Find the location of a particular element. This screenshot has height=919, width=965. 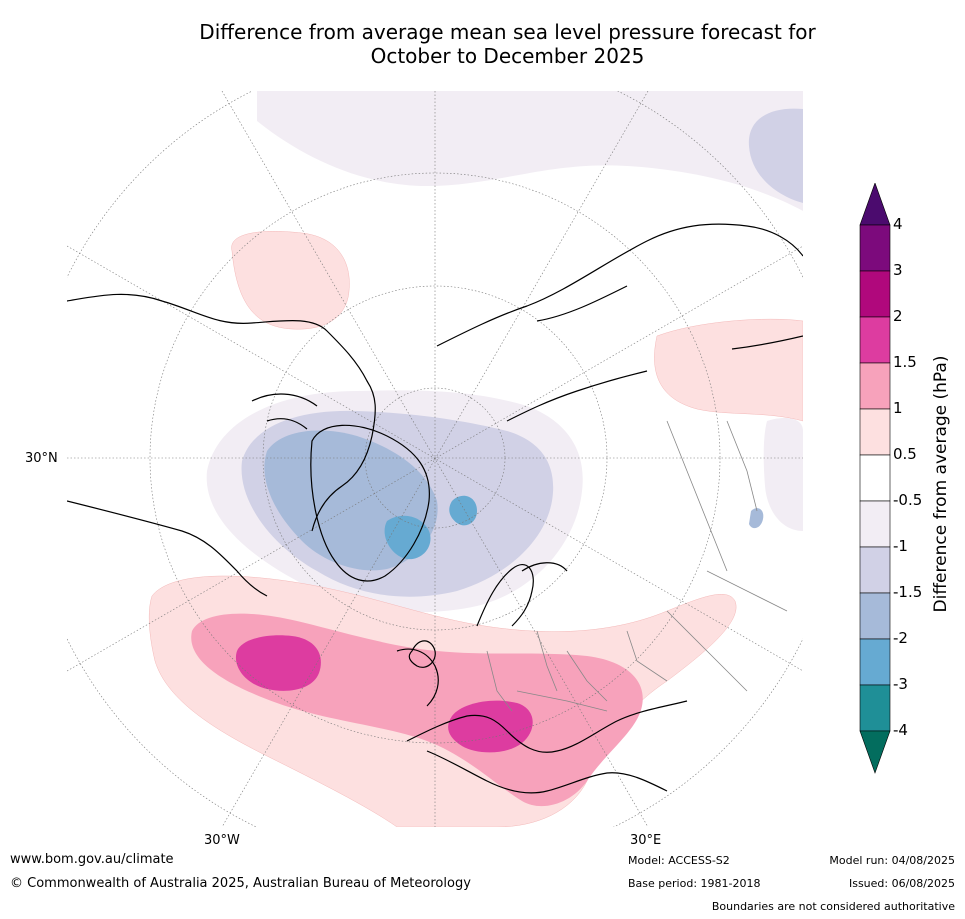

colorbar-tick-label: -0.5 is located at coordinates (908, 500).